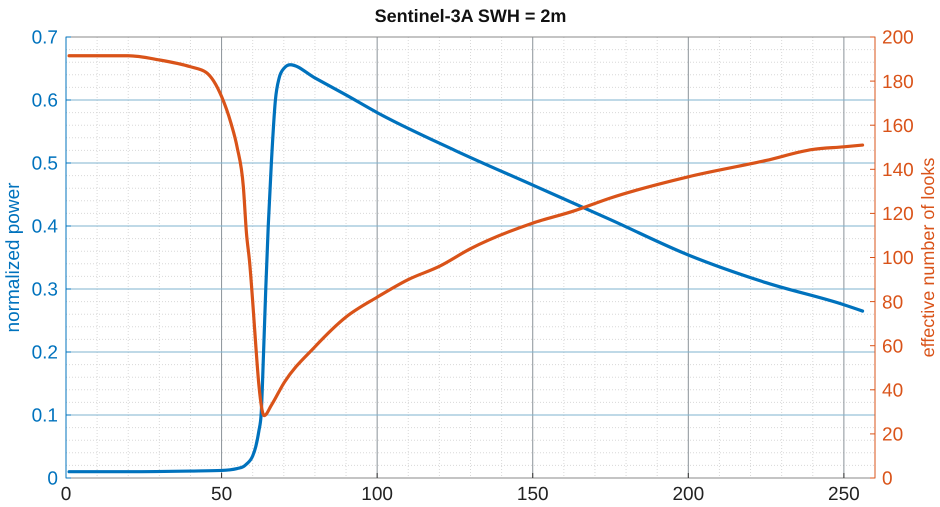  I want to click on y2-tick-label: 140, so click(898, 170).